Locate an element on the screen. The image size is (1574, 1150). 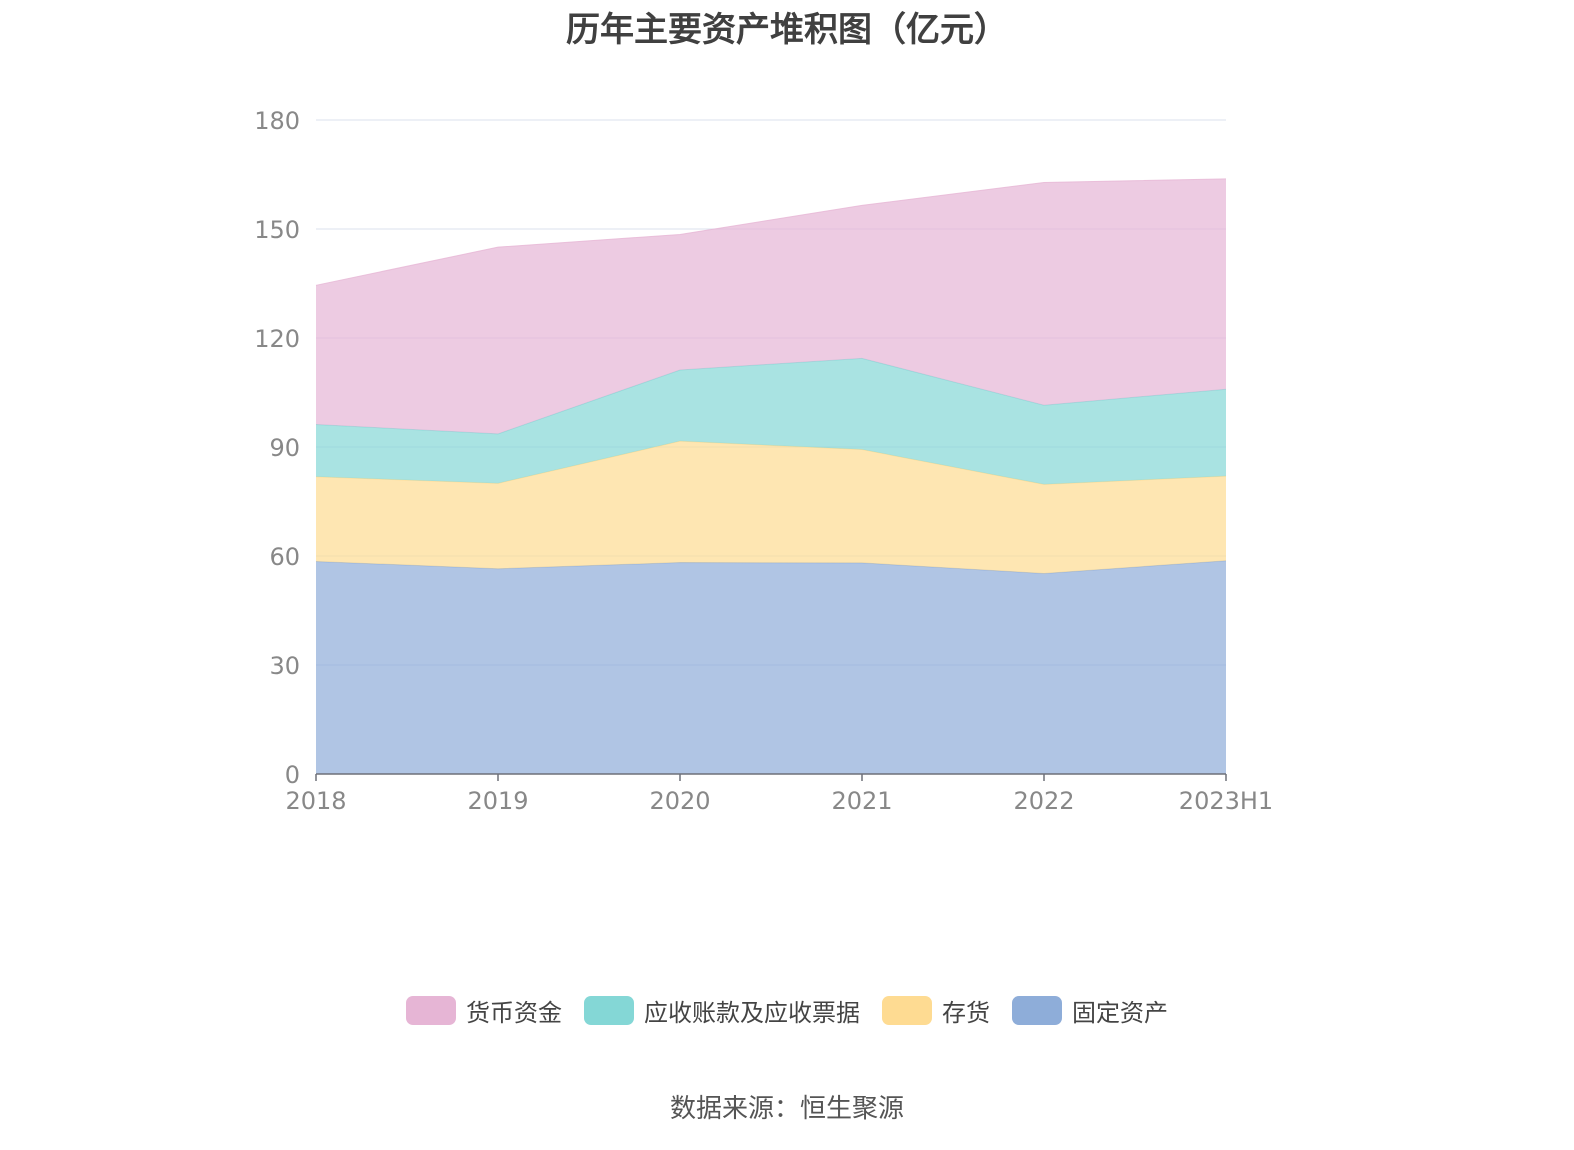
legend-label-cash: 货币资金 is located at coordinates (514, 1013).